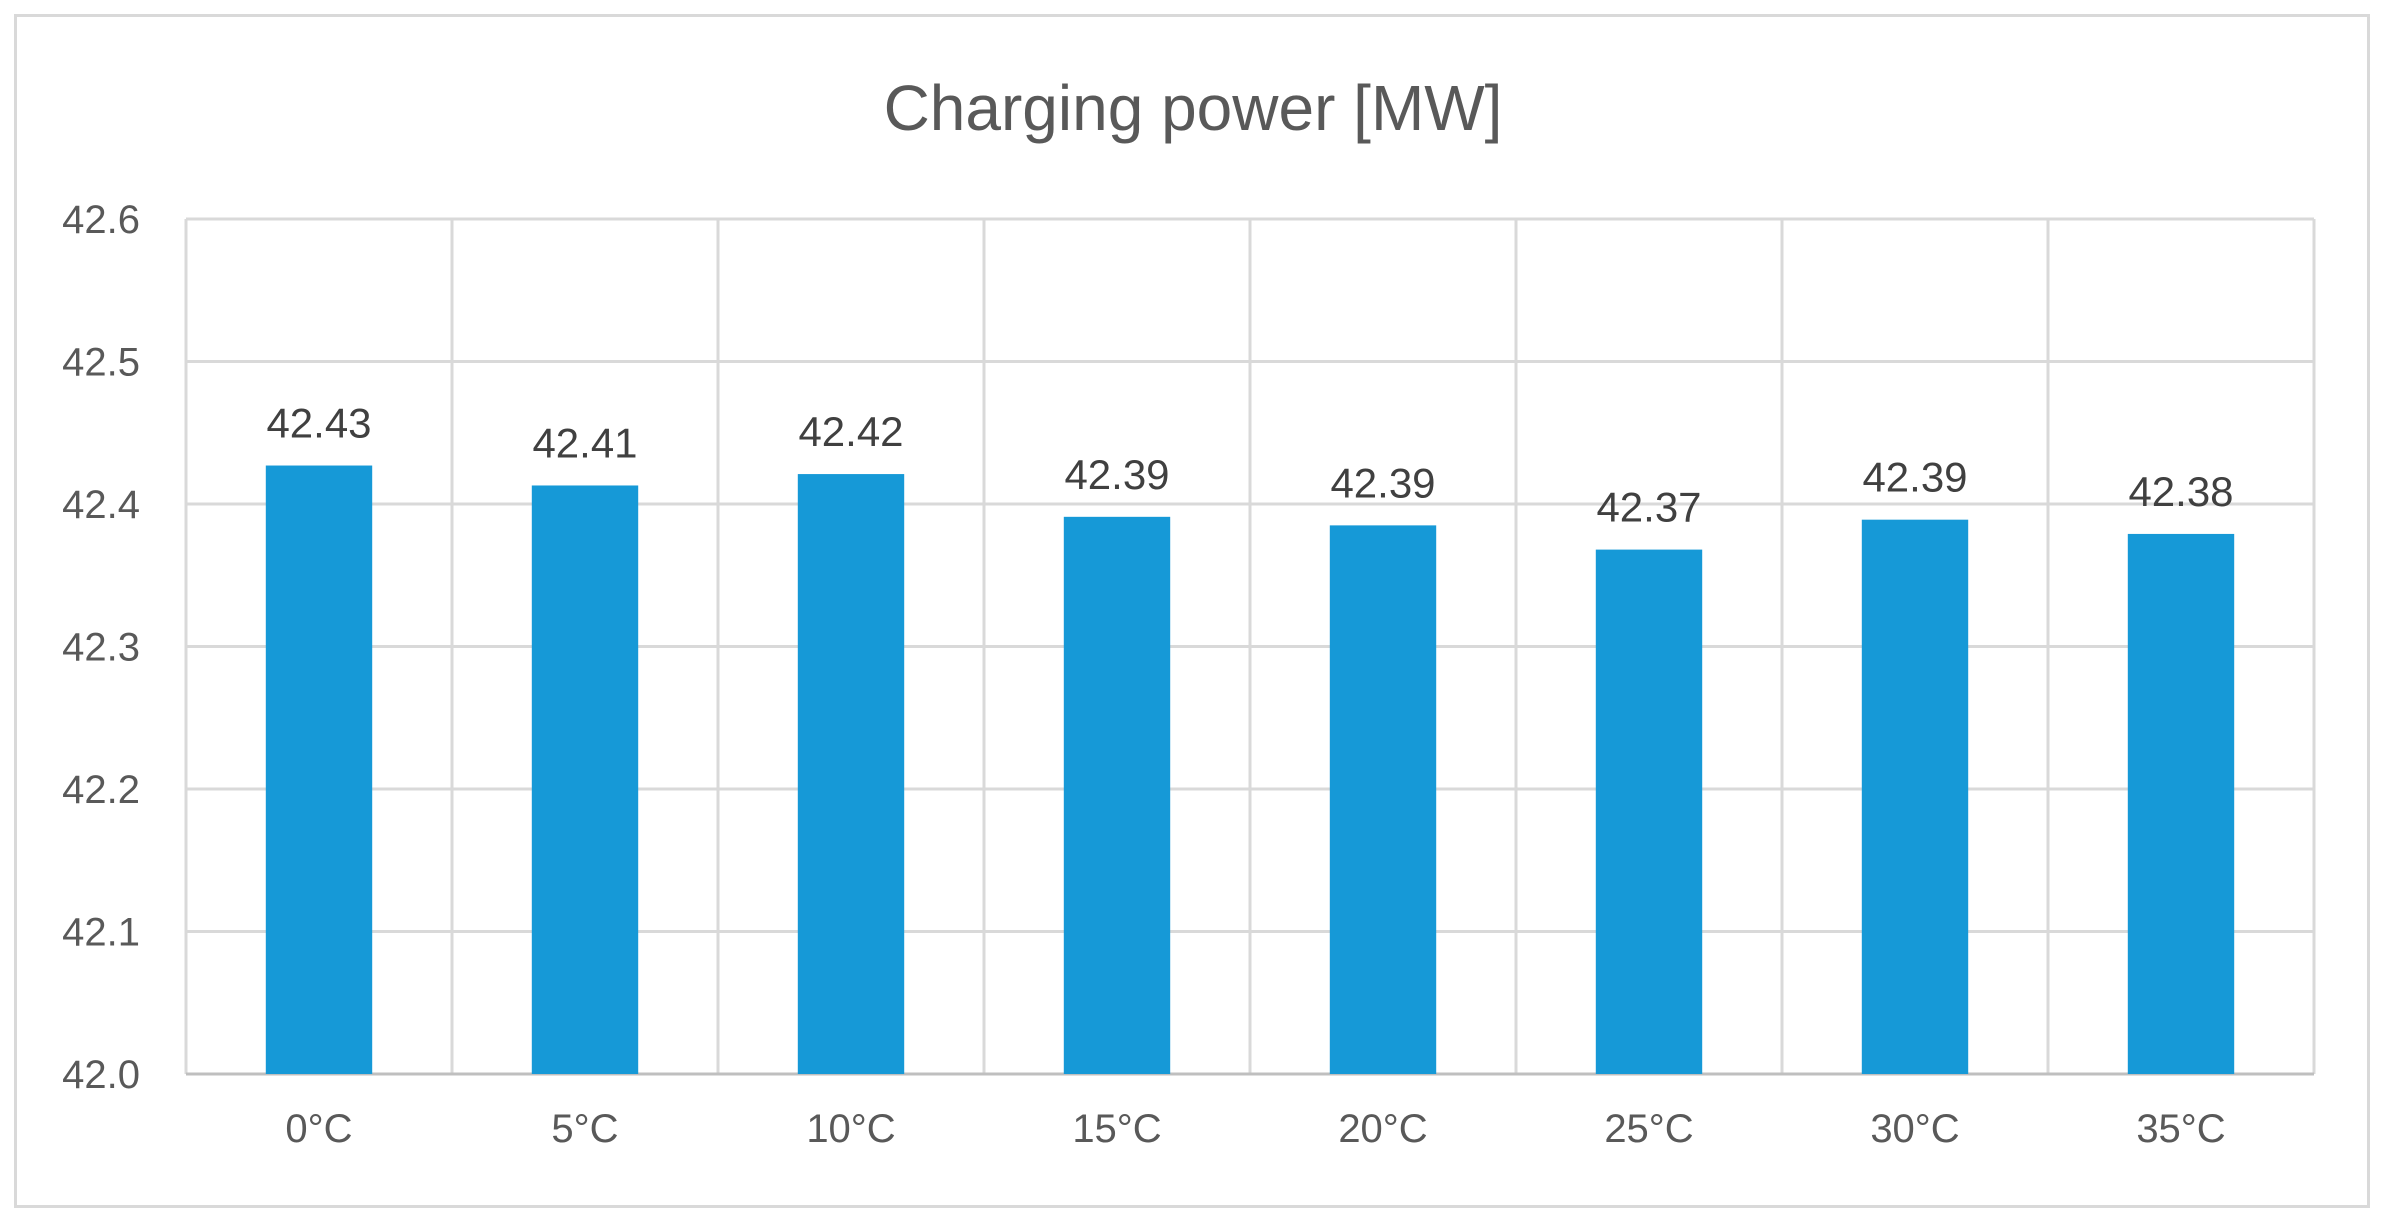  Describe the element at coordinates (1648, 507) in the screenshot. I see `data-label: 42.37` at that location.